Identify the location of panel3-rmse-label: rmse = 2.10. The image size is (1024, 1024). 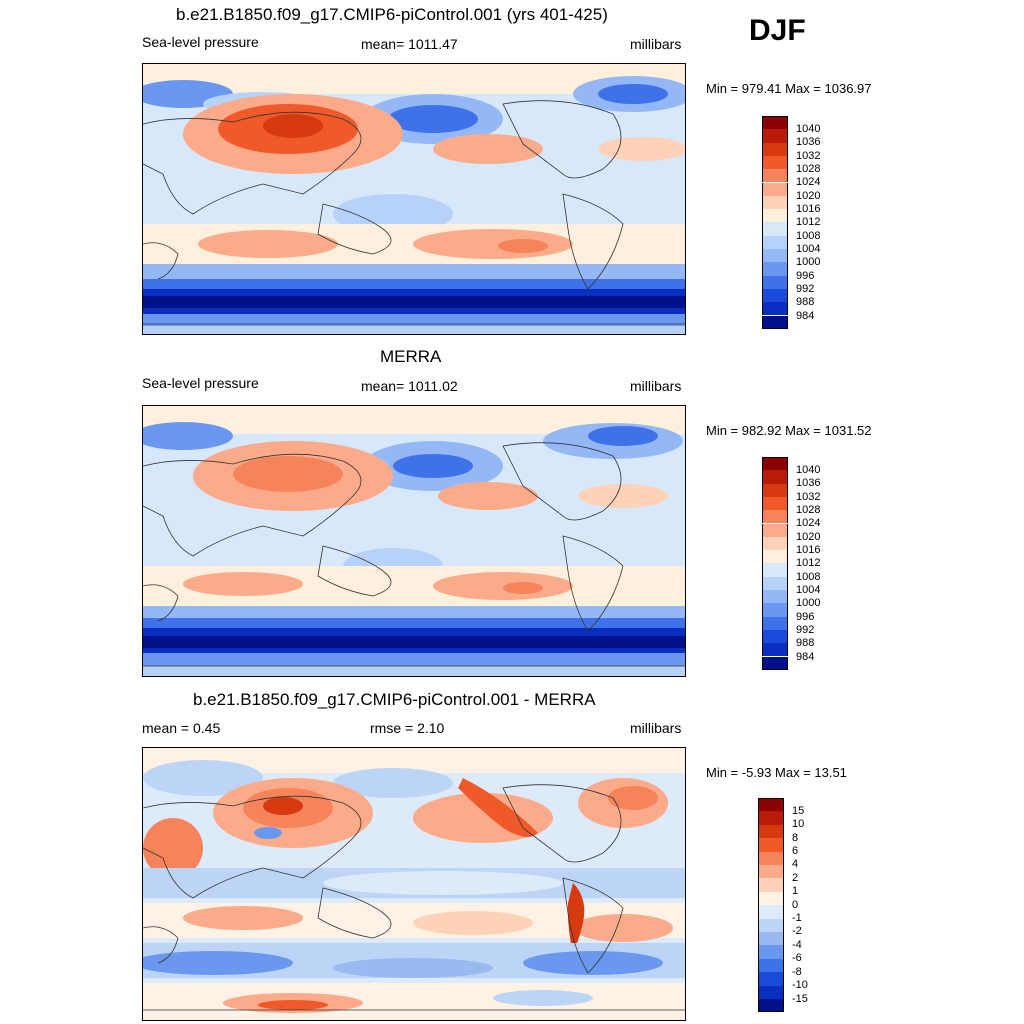
(407, 728).